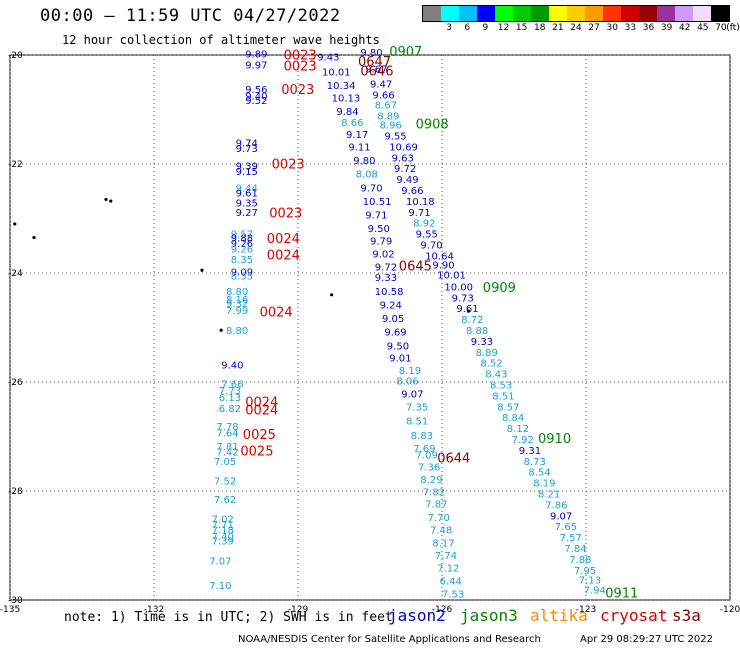 This screenshot has width=740, height=650. I want to click on pass-time-label: 0025, so click(259, 435).